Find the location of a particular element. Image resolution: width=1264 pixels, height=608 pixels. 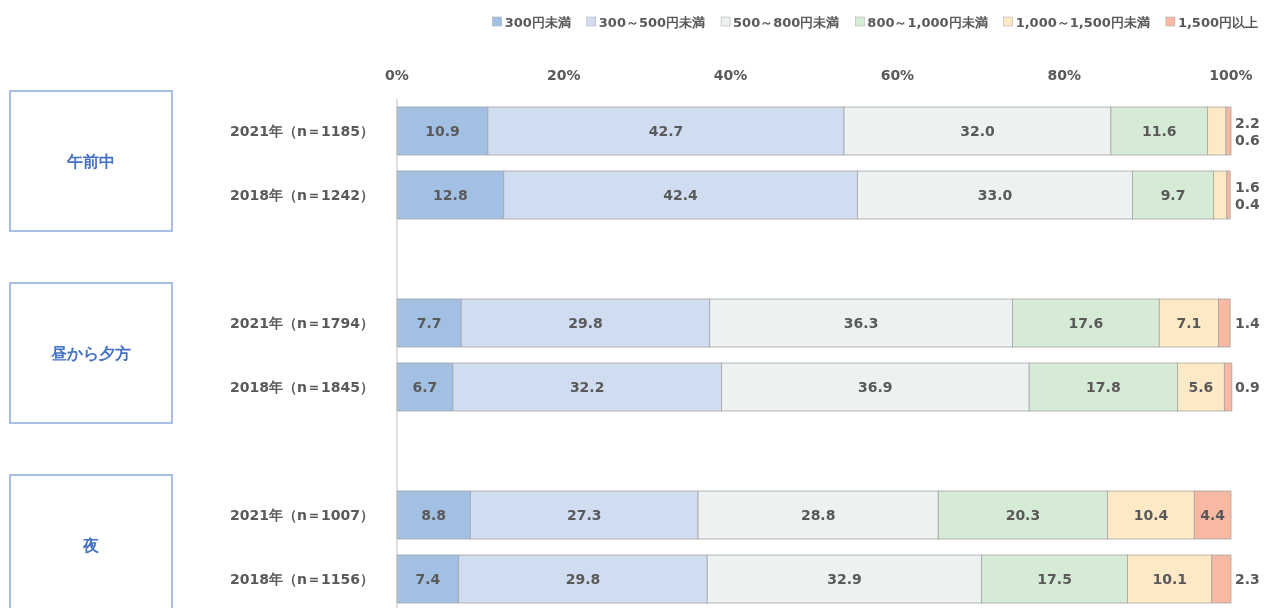

legend-label: 500～800円未満 is located at coordinates (786, 22).